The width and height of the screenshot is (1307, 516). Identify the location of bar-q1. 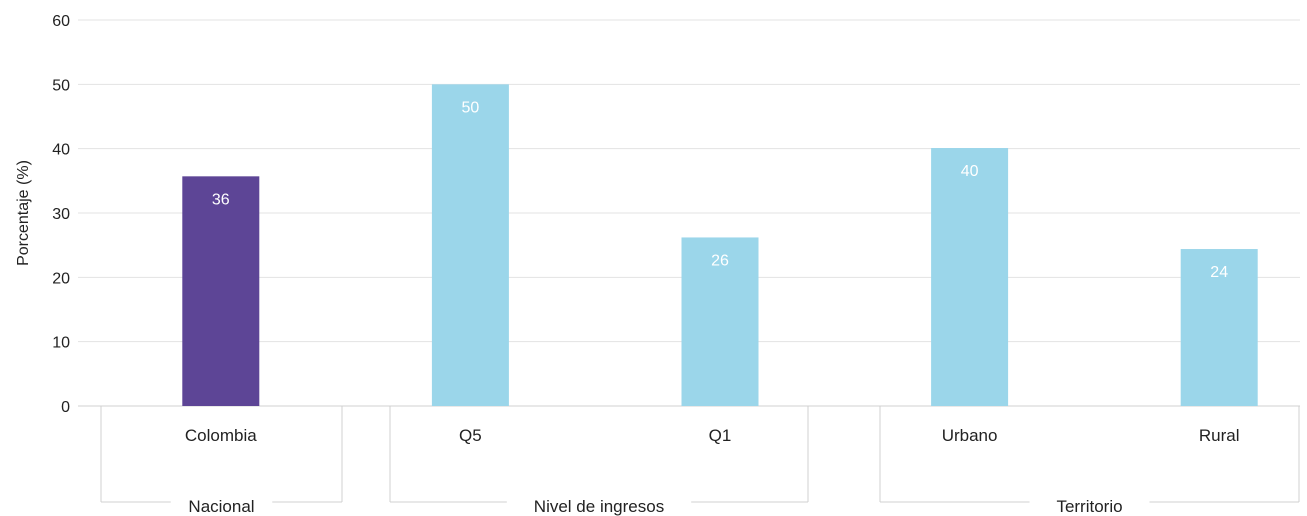
(720, 321).